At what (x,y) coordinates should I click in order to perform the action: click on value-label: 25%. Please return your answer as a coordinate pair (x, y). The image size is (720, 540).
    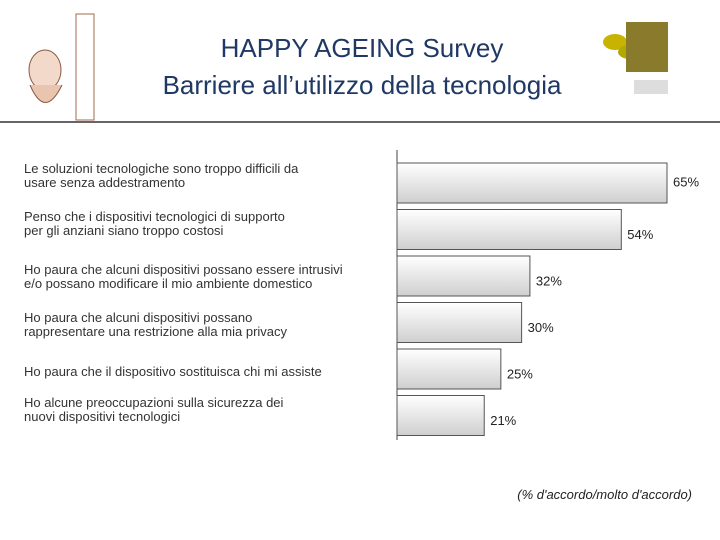
    Looking at the image, I should click on (520, 373).